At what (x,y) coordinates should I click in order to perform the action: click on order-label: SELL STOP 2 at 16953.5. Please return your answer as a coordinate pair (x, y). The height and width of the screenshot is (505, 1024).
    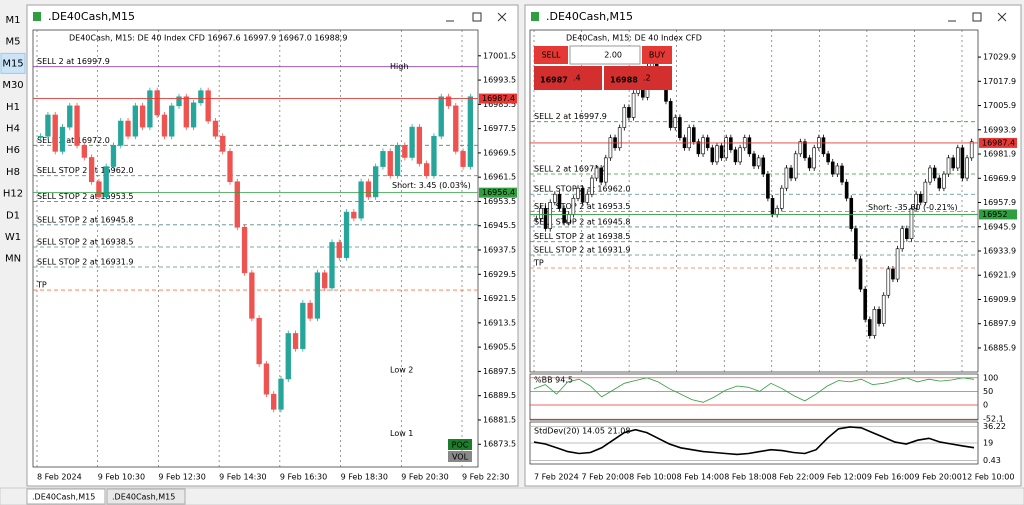
    Looking at the image, I should click on (582, 206).